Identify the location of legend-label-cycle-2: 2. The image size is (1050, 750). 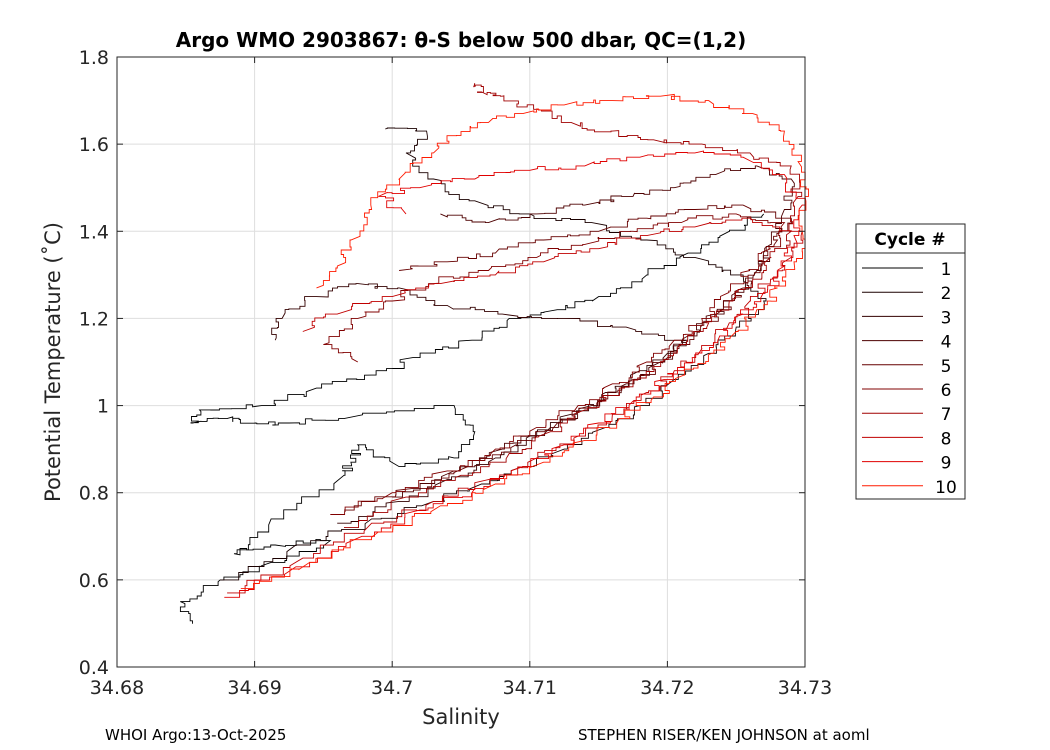
(946, 294).